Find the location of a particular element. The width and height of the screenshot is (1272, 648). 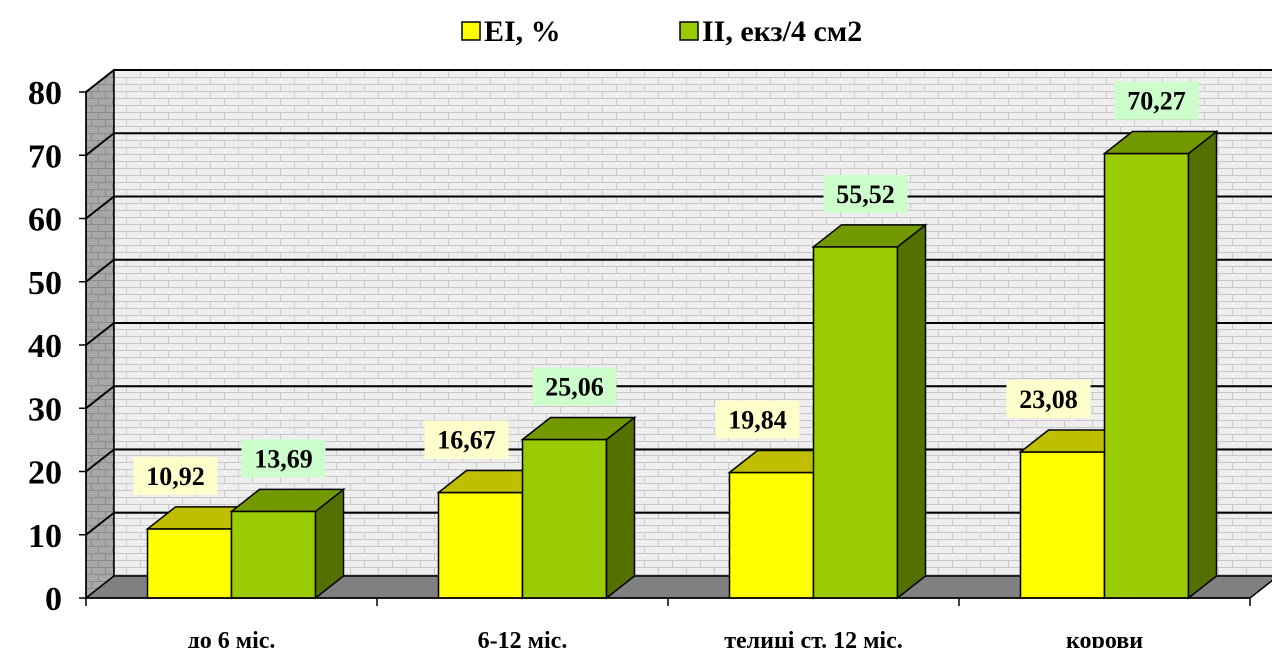

data-label-s1-c3: 70,27 is located at coordinates (1156, 100).